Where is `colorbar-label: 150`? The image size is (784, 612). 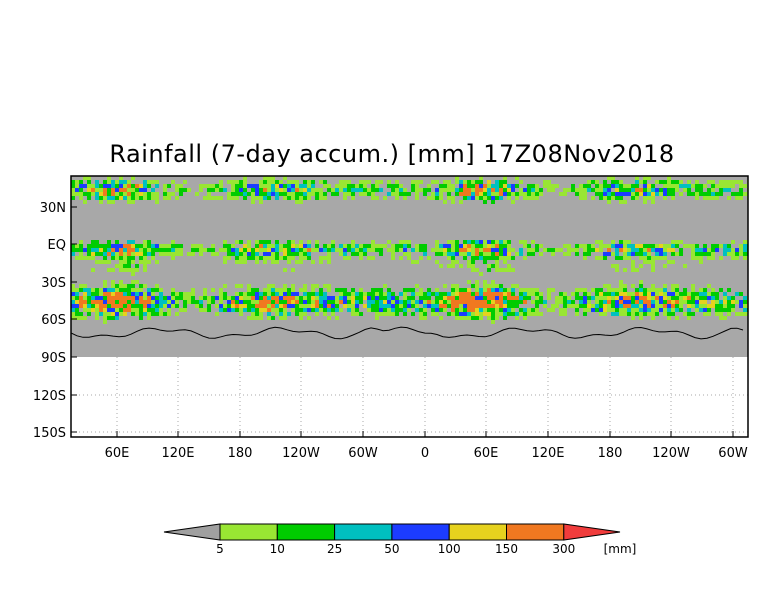
colorbar-label: 150 is located at coordinates (506, 549).